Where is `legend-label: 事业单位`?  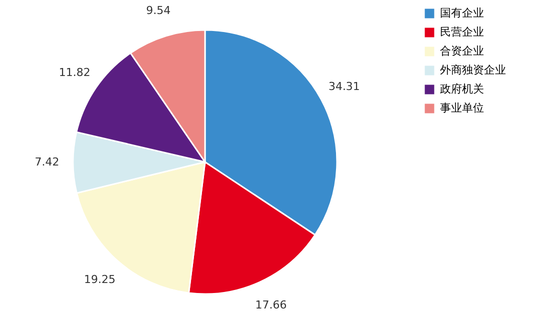
legend-label: 事业单位 is located at coordinates (462, 108).